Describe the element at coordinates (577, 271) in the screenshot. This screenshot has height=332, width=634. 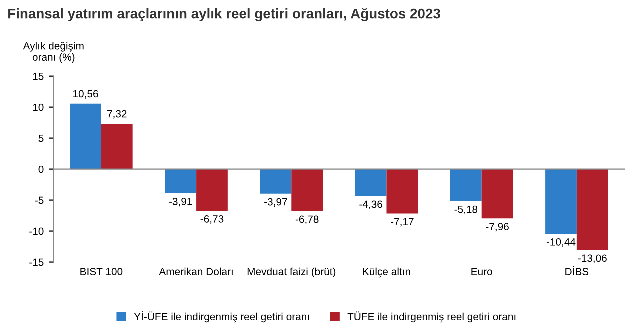
I see `x-tick-label: DİBS` at that location.